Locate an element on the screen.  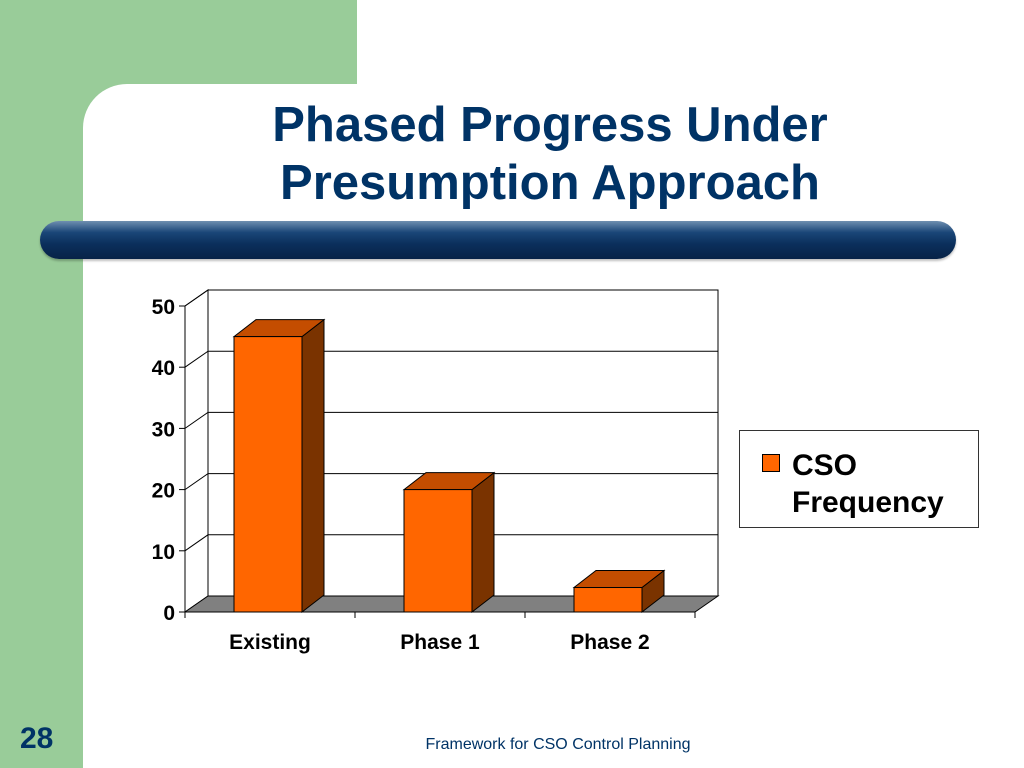
title-underline-bar is located at coordinates (498, 240).